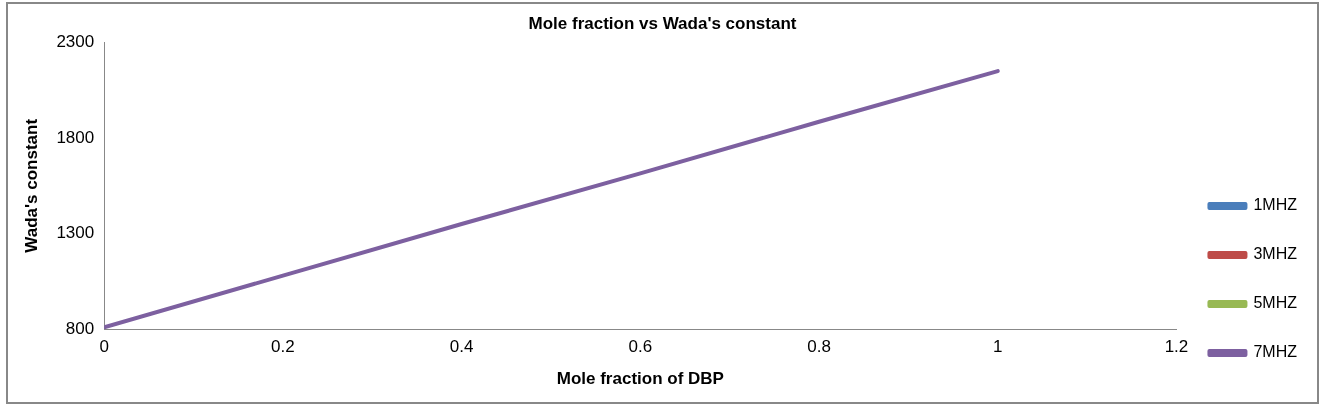 The image size is (1325, 408). What do you see at coordinates (640, 347) in the screenshot?
I see `x-tick-label: 0.6` at bounding box center [640, 347].